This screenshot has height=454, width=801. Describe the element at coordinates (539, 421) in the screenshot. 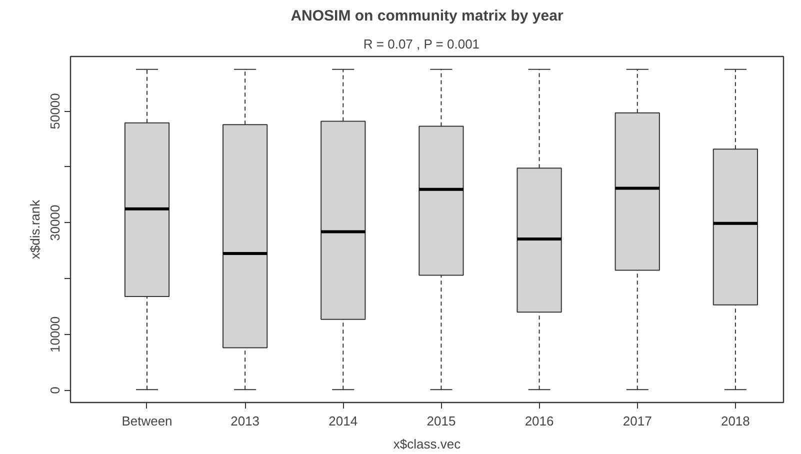

I see `x-tick-label: 2016` at that location.